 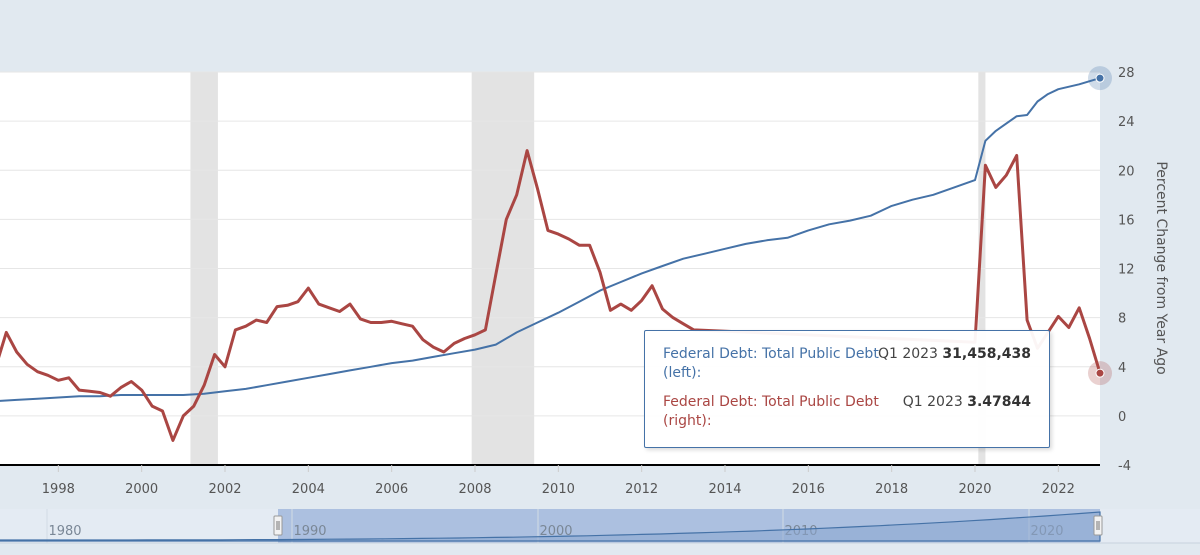 I want to click on tooltip-period-right: Q1 2023, so click(x=932, y=402).